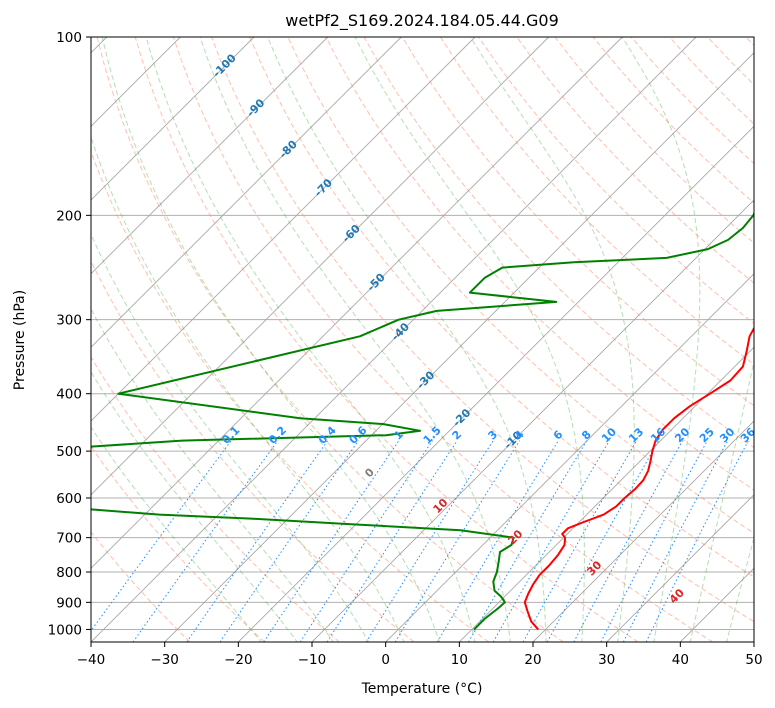 This screenshot has height=708, width=775. What do you see at coordinates (385, 660) in the screenshot?
I see `x-tick-label: 0` at bounding box center [385, 660].